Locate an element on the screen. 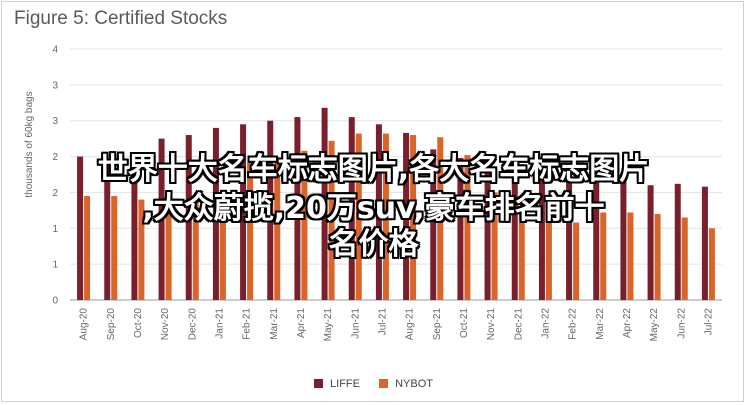 The image size is (747, 405). overlay-text-line-1: 世界十大名车标志图片,各大名车标志图片 is located at coordinates (373, 169).